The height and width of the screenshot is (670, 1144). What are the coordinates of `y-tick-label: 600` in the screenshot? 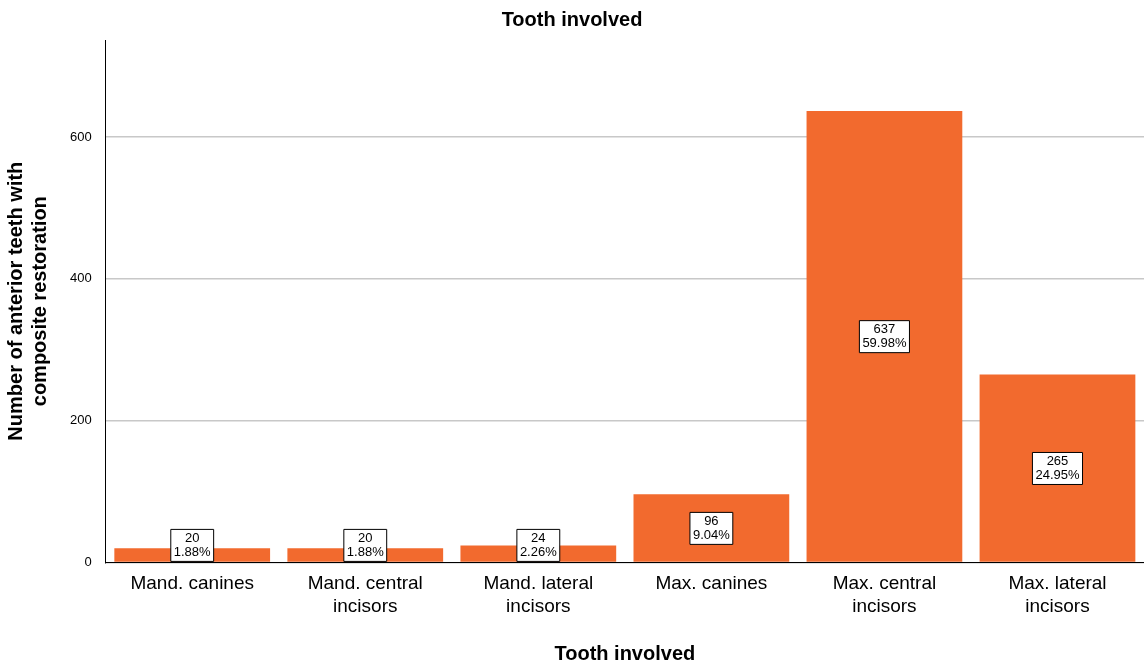 It's located at (80, 136).